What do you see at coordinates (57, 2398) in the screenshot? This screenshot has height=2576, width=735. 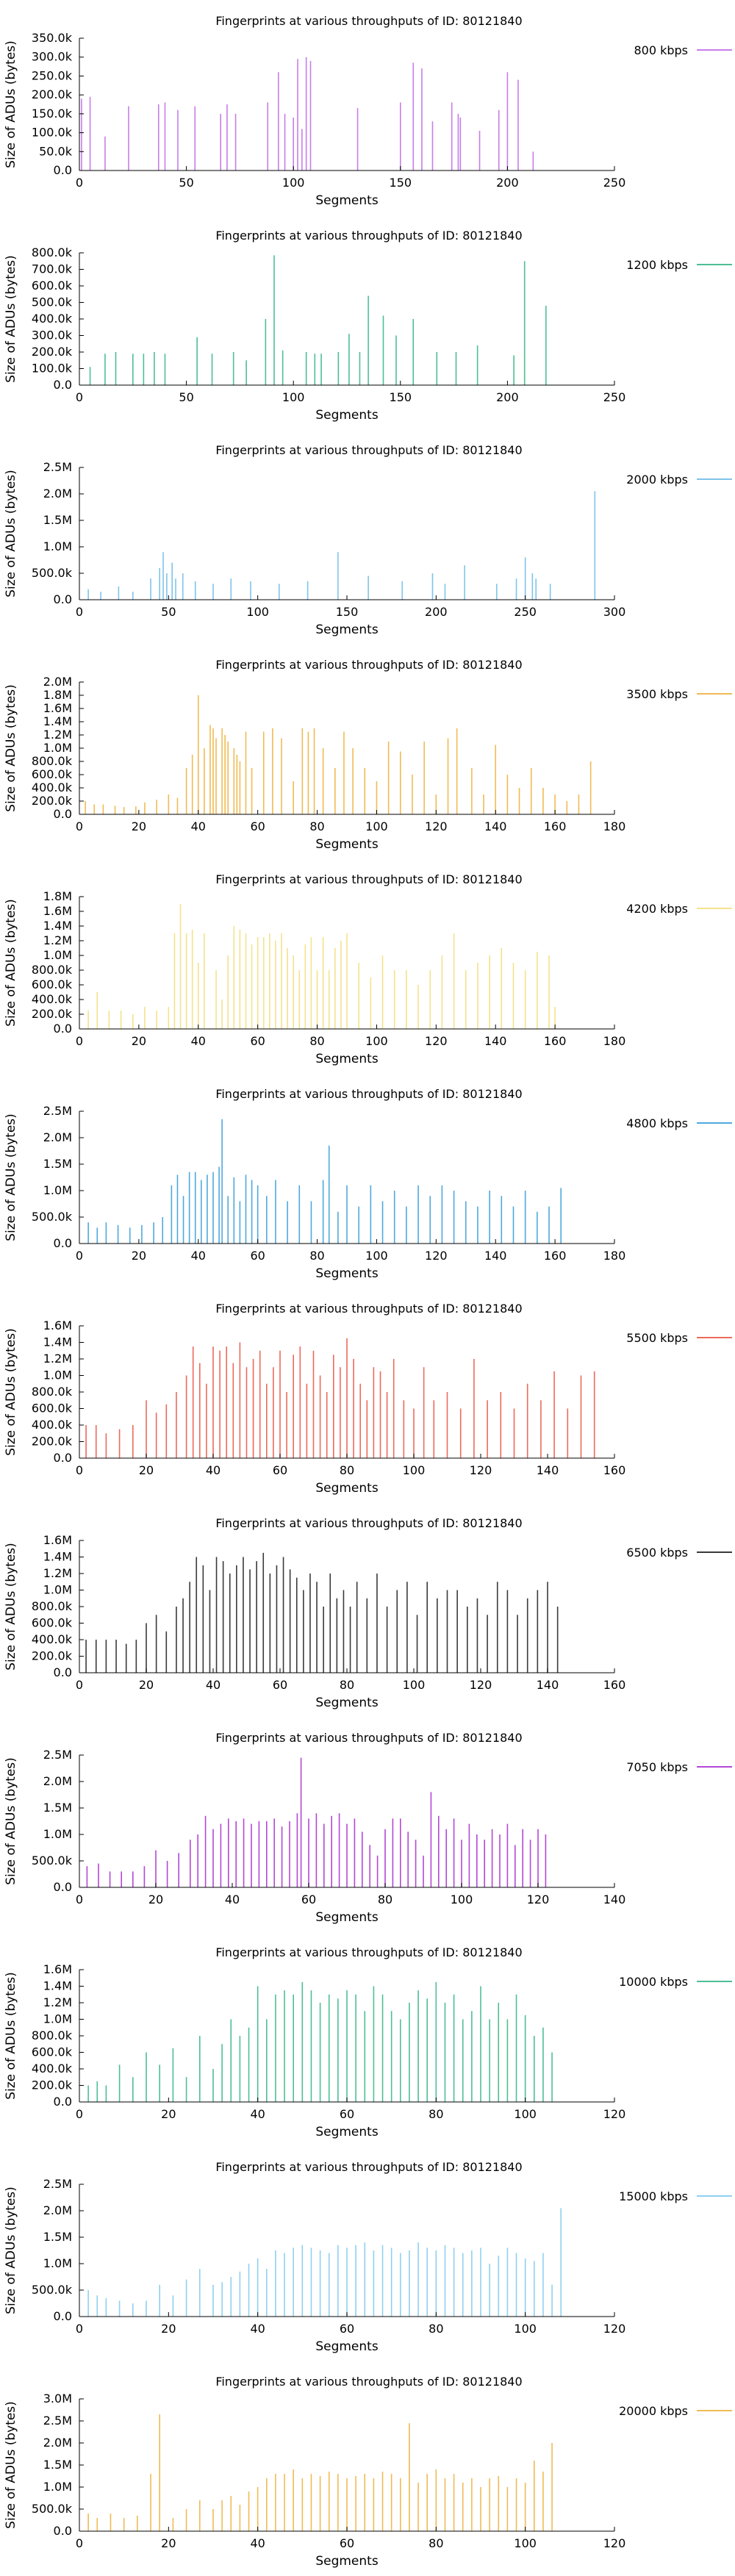 I see `y-tick-label: 3.0M` at bounding box center [57, 2398].